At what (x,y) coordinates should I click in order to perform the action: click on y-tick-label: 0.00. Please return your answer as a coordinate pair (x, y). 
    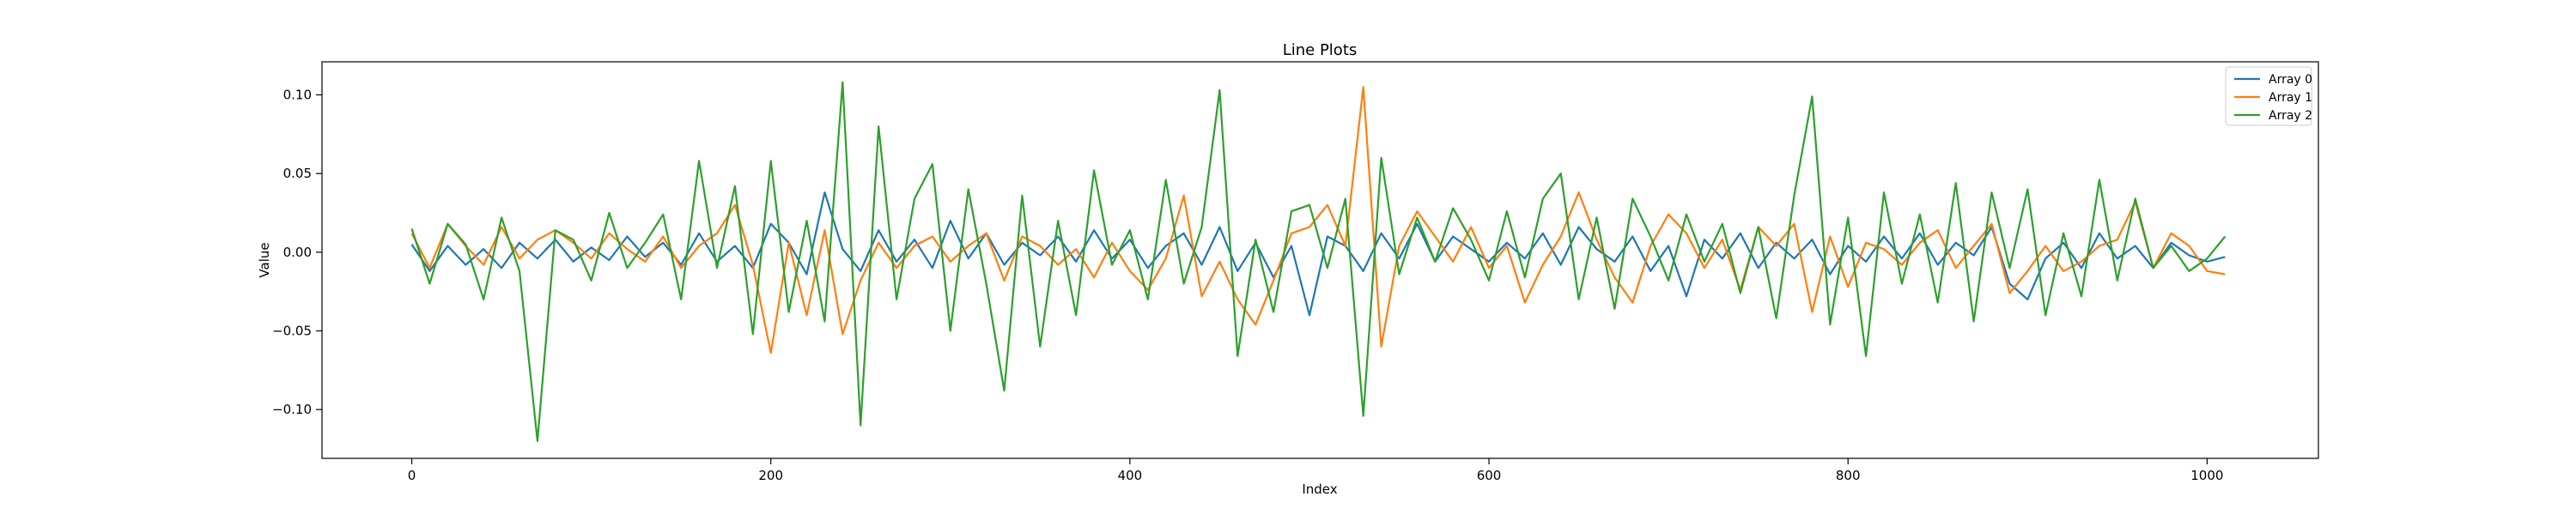
    Looking at the image, I should click on (297, 252).